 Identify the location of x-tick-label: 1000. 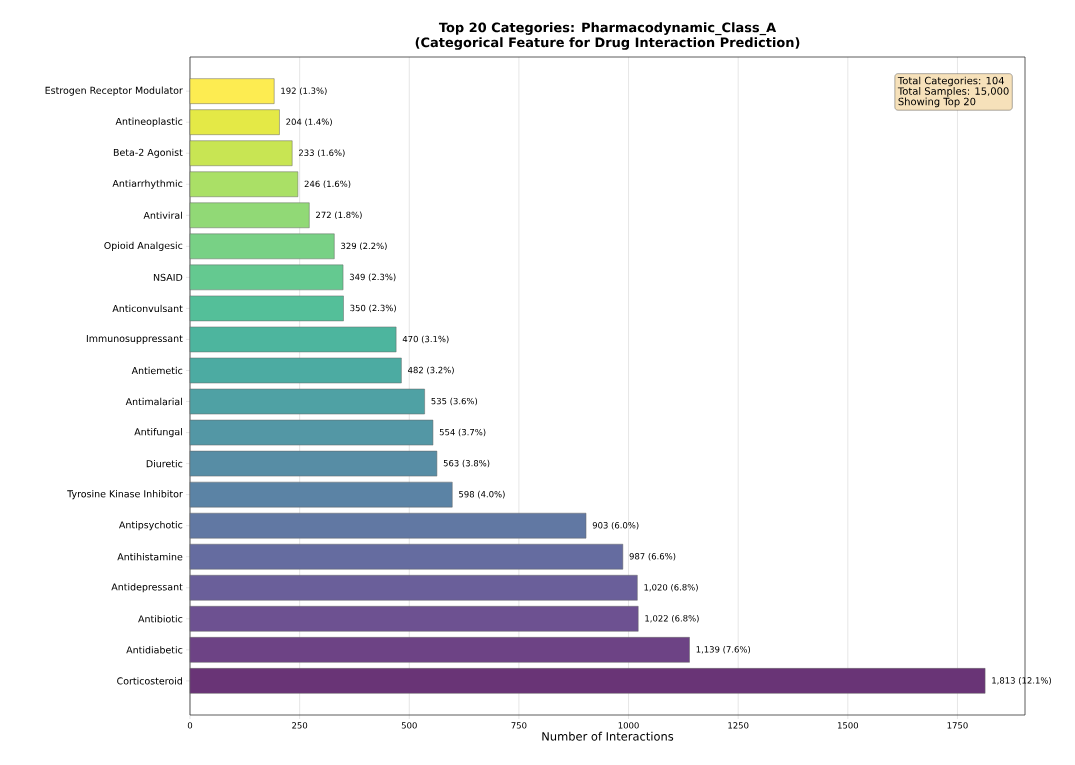
(628, 725).